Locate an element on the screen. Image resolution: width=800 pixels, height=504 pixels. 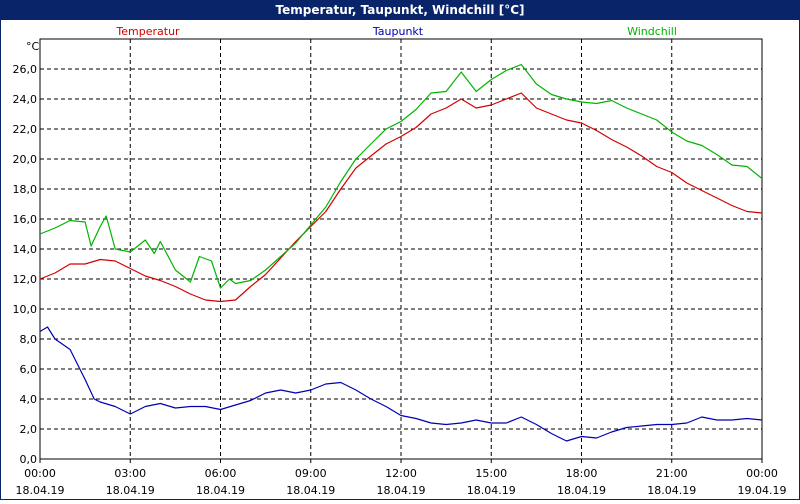
legend-label-taupunkt: Taupunkt is located at coordinates (398, 31).